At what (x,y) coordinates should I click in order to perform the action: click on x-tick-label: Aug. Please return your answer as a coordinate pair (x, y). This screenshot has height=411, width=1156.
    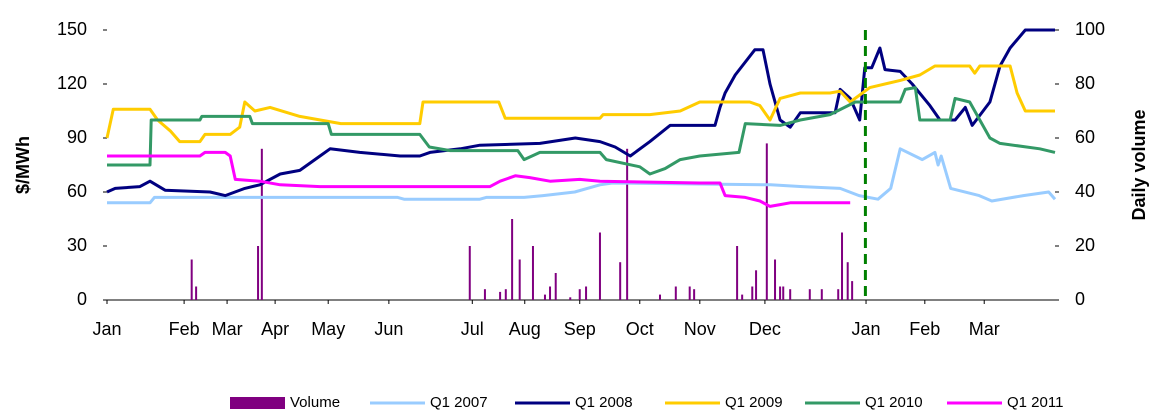
    Looking at the image, I should click on (525, 329).